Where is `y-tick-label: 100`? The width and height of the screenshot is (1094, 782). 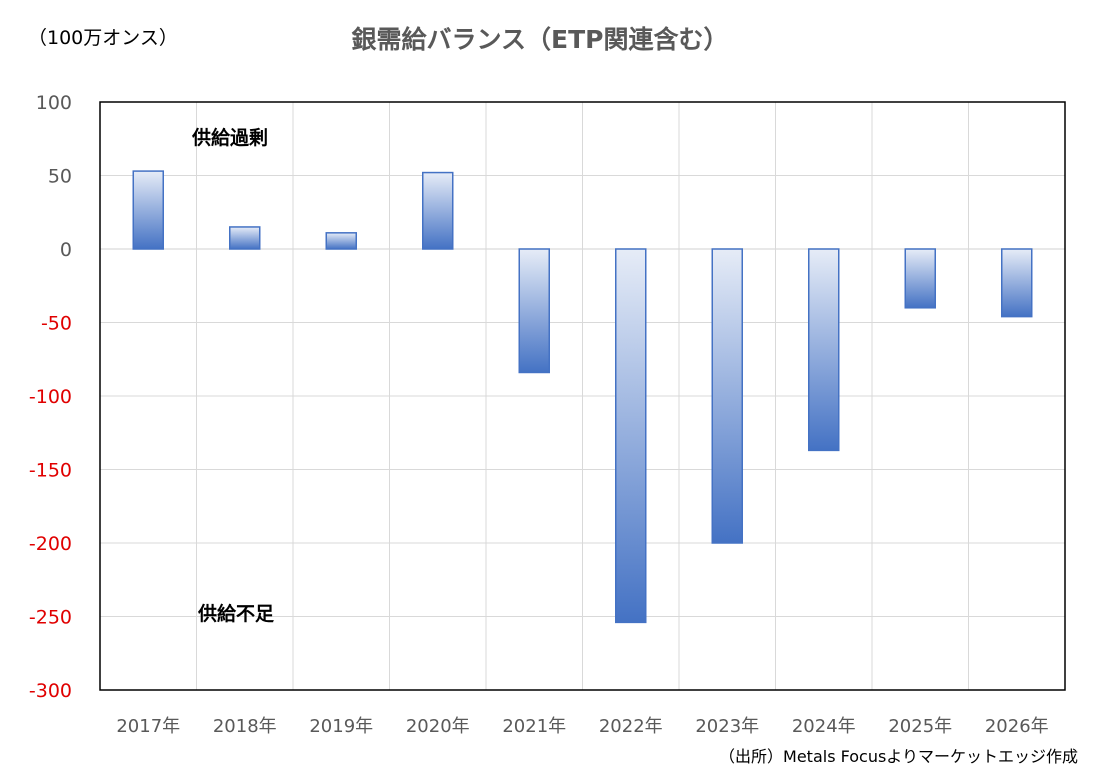 y-tick-label: 100 is located at coordinates (54, 103).